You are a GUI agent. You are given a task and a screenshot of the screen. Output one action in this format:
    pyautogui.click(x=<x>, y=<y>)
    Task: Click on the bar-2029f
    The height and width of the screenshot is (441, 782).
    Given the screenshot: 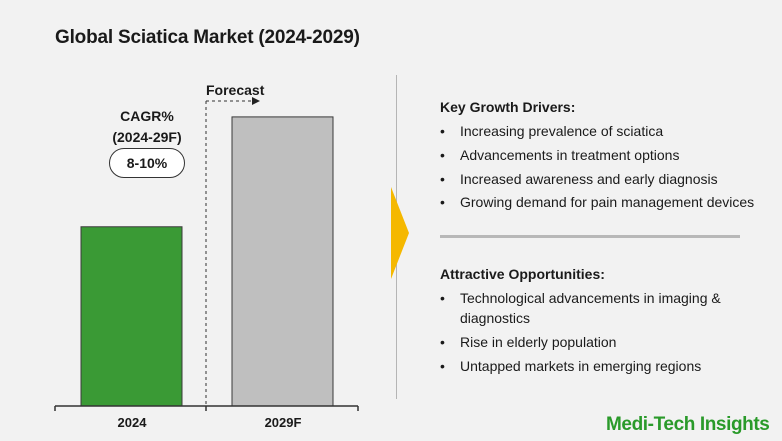 What is the action you would take?
    pyautogui.click(x=282, y=261)
    